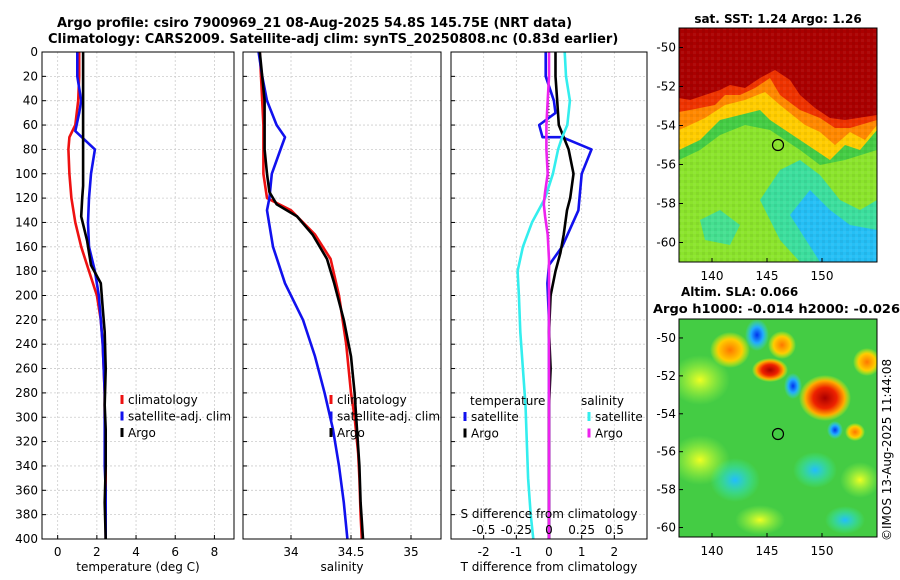  What do you see at coordinates (581, 530) in the screenshot?
I see `x2-tick-label: 0.25` at bounding box center [581, 530].